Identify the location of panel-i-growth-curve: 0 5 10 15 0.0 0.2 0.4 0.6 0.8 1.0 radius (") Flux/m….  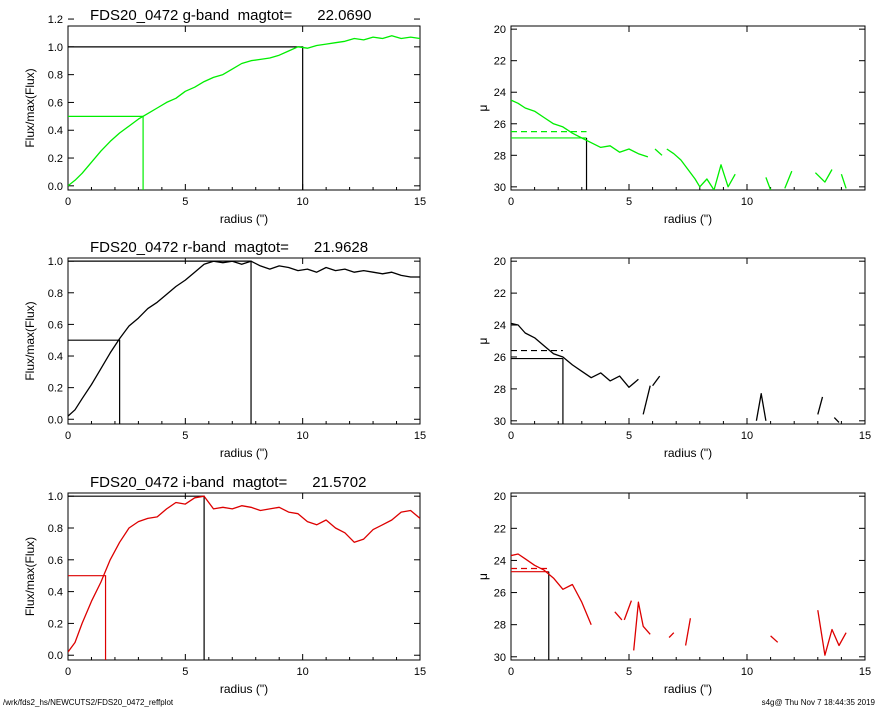
(224, 585).